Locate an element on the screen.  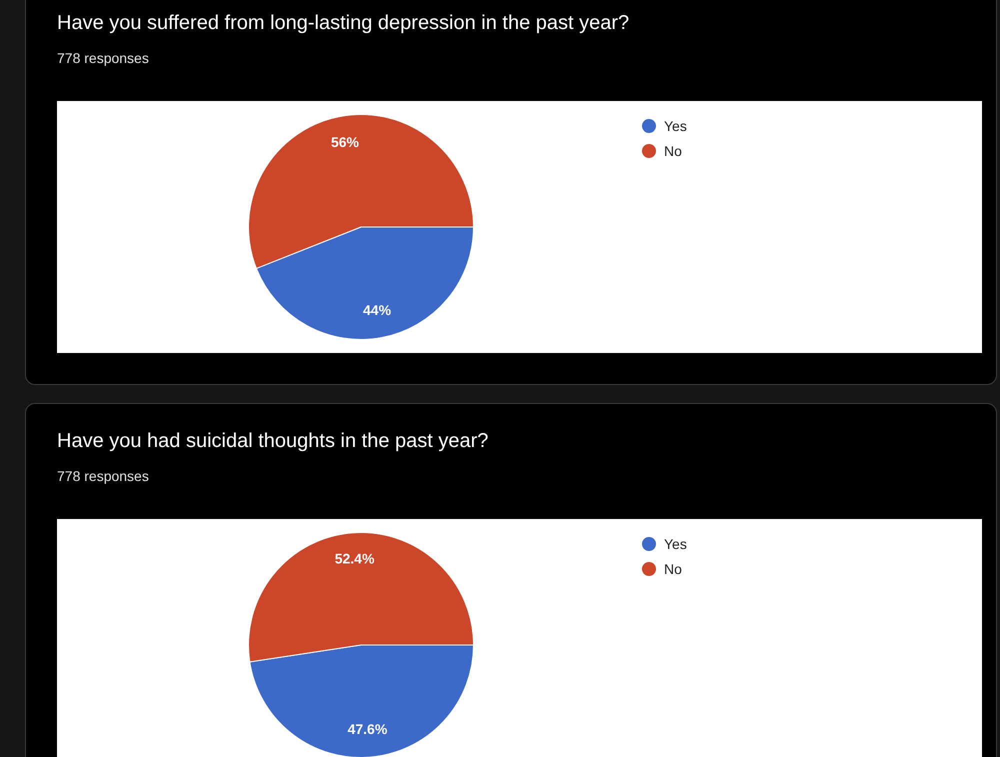
data-label: 56% is located at coordinates (345, 142).